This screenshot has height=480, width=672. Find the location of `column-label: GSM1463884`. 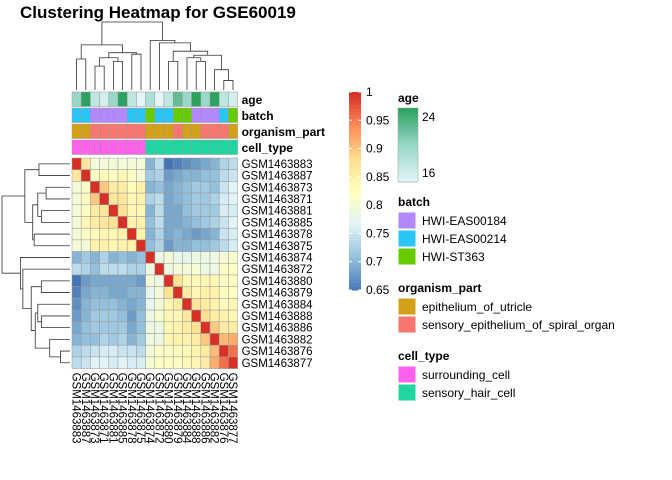

column-label: GSM1463884 is located at coordinates (186, 409).